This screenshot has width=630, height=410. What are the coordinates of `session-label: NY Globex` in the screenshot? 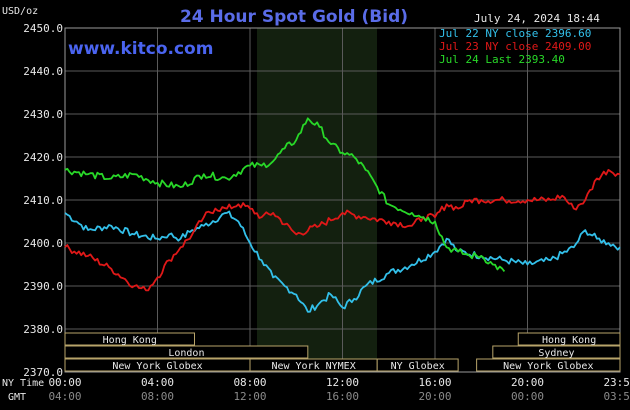 It's located at (418, 366).